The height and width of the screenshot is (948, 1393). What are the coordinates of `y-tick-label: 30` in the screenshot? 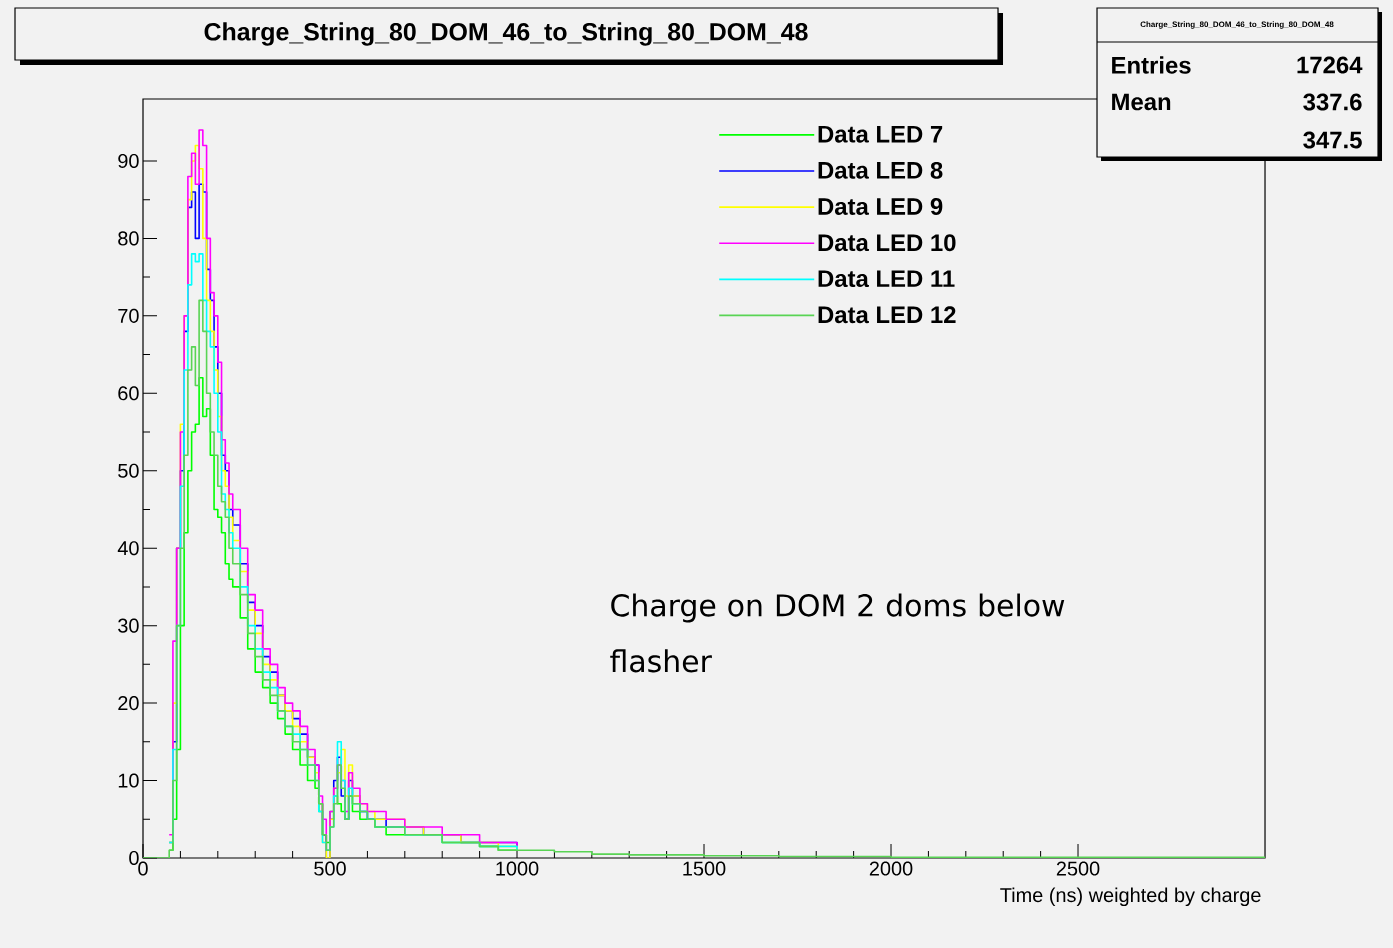 It's located at (128, 625).